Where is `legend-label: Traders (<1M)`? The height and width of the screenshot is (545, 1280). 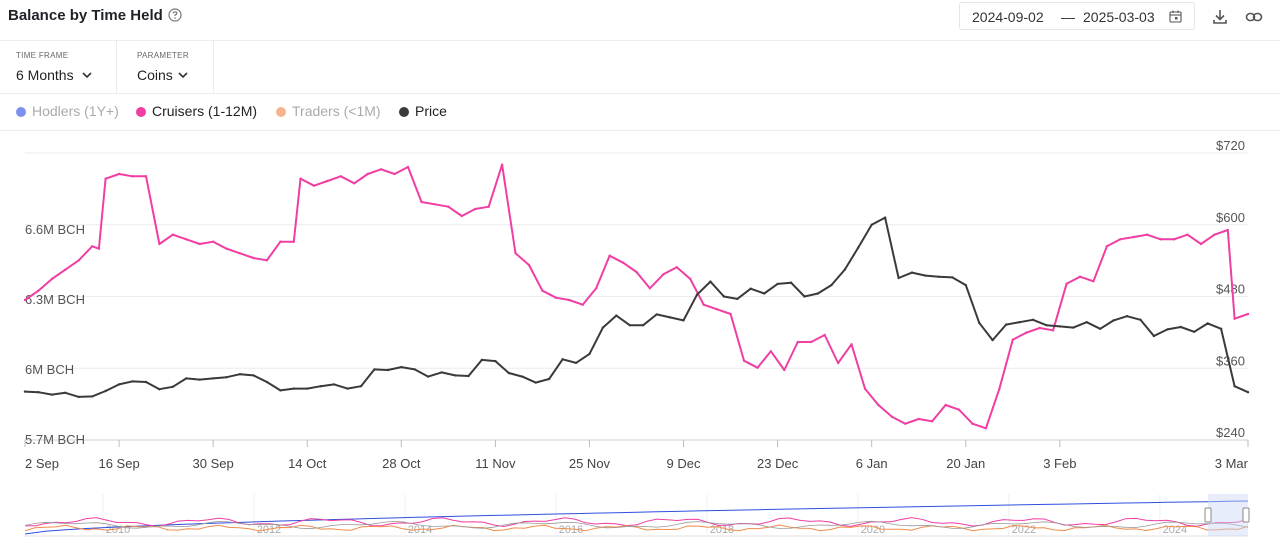
legend-label: Traders (<1M) is located at coordinates (336, 111).